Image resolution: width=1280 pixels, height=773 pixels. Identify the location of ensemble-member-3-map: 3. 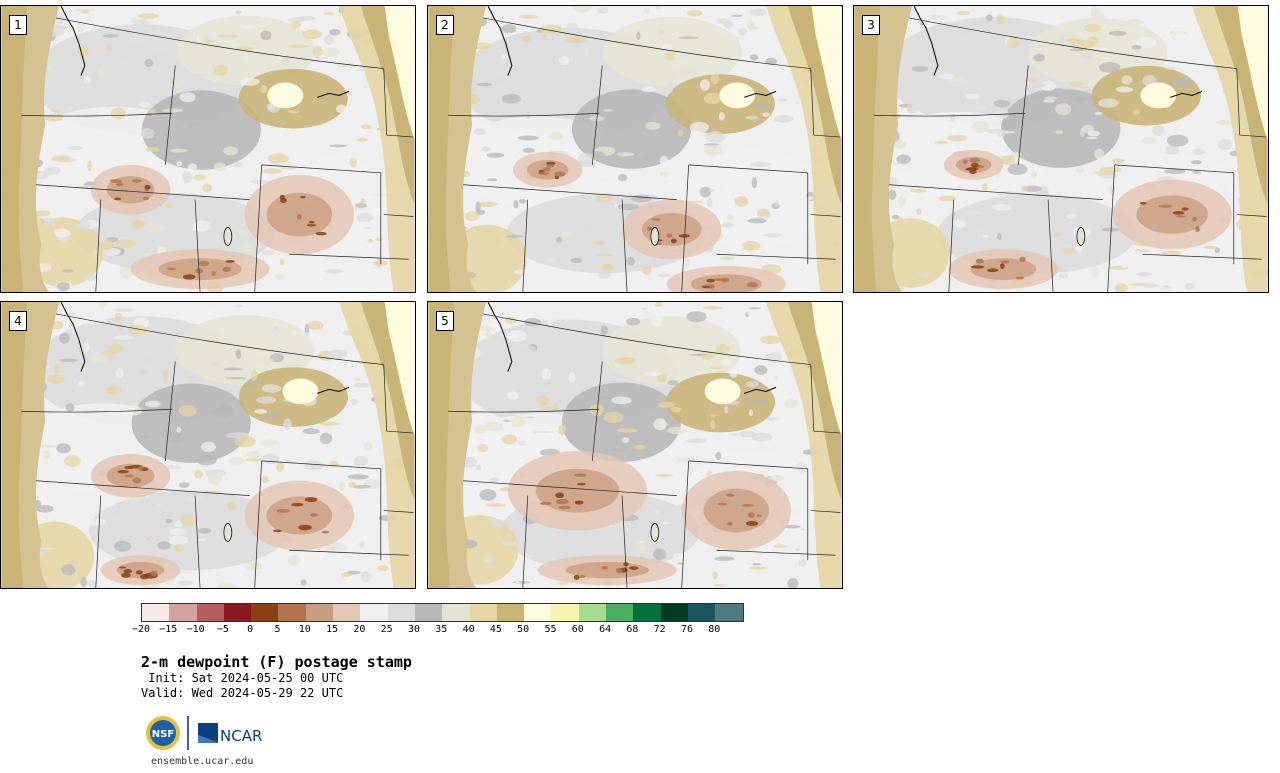
(1061, 149).